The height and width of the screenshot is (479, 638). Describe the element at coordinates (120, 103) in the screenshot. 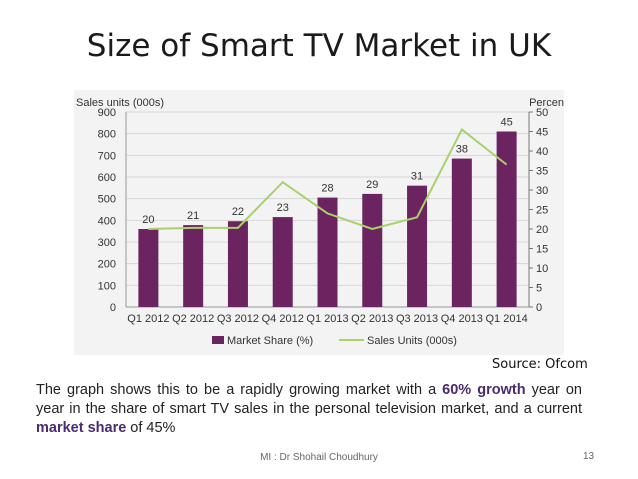

I see `left-axis-title: Sales units (000s)` at that location.